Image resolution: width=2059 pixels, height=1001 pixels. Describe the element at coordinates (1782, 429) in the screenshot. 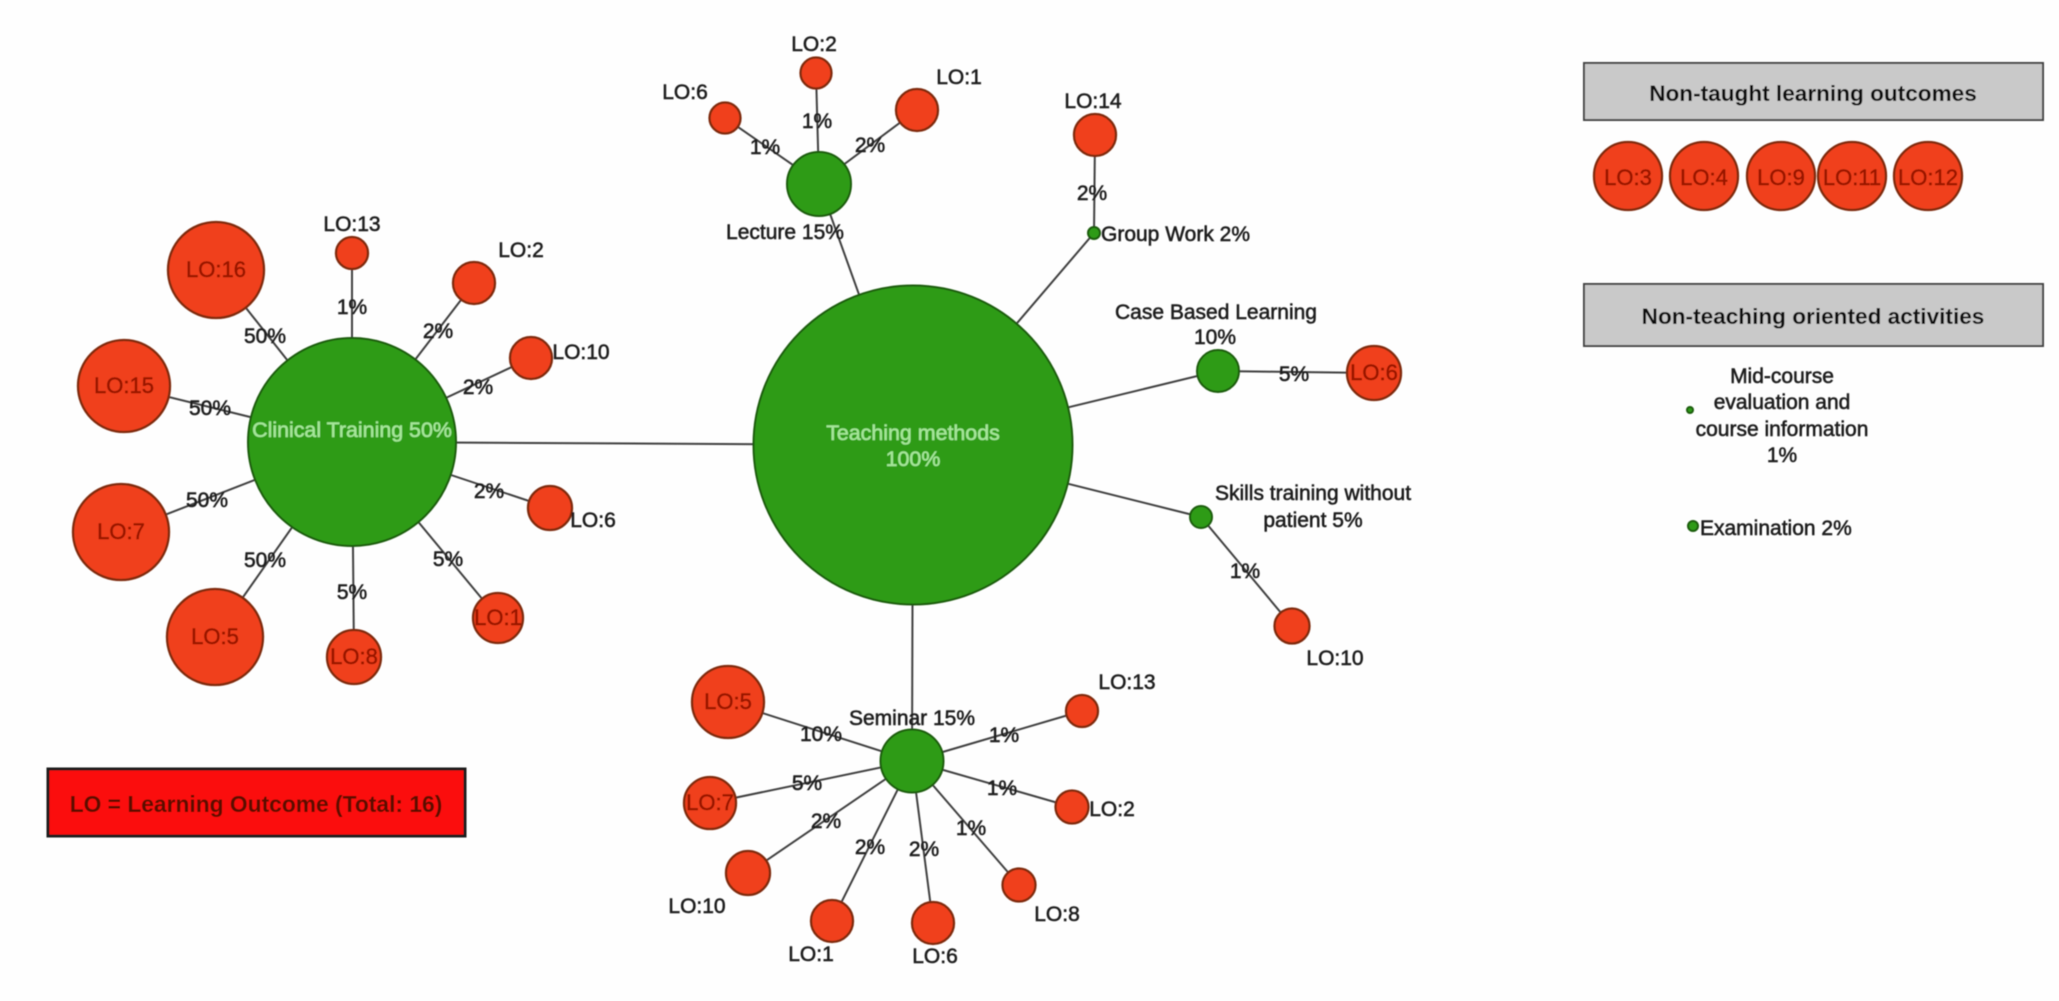

I see `svg-text: course information` at that location.